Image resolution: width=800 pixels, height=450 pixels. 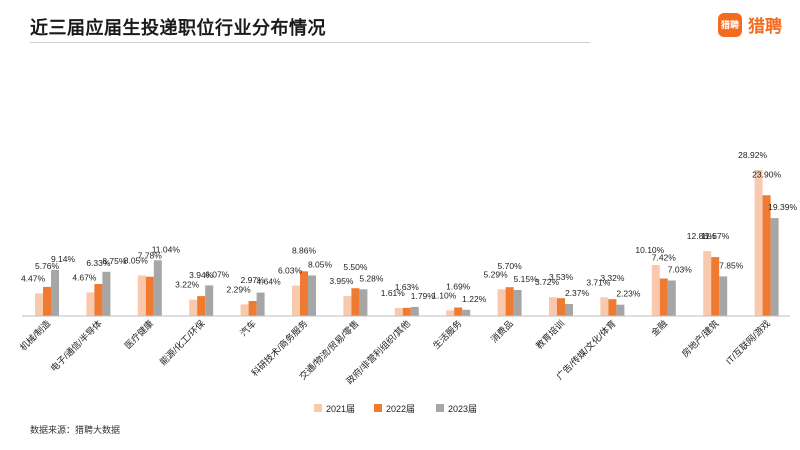 I want to click on bar-2023届-5, so click(x=260, y=304).